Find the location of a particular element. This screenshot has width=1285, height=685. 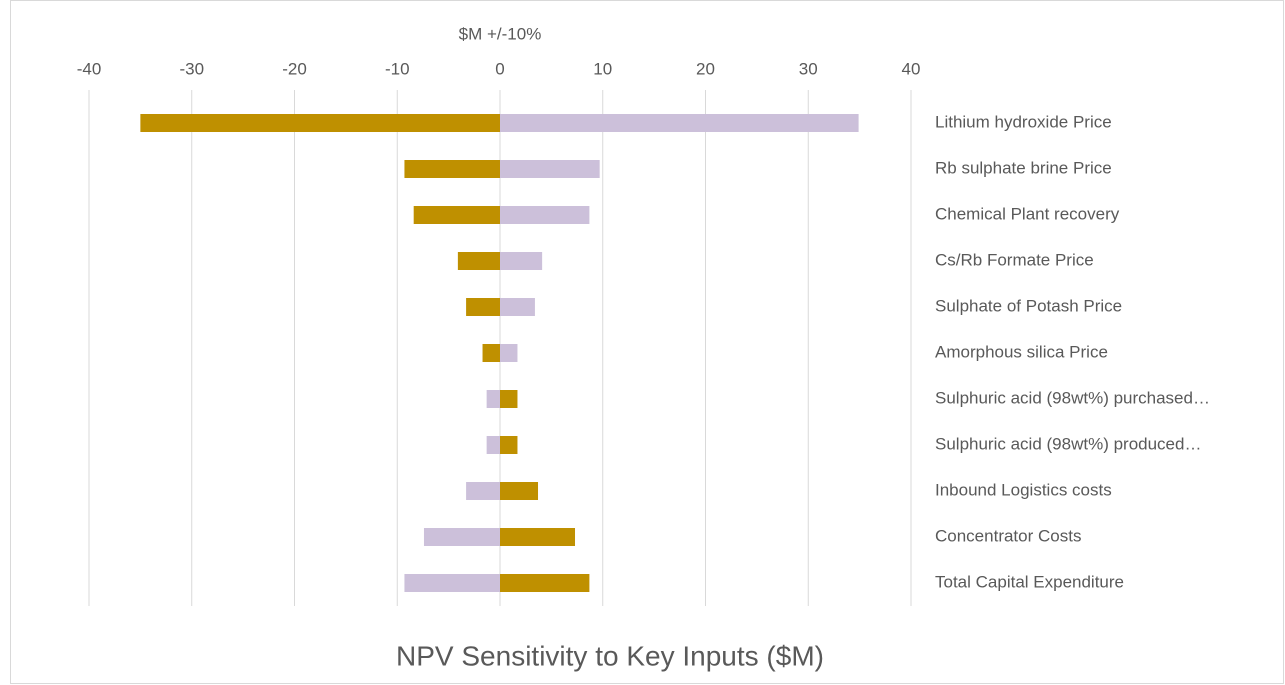

y-tick-label: Sulphate of Potash Price is located at coordinates (1028, 305).